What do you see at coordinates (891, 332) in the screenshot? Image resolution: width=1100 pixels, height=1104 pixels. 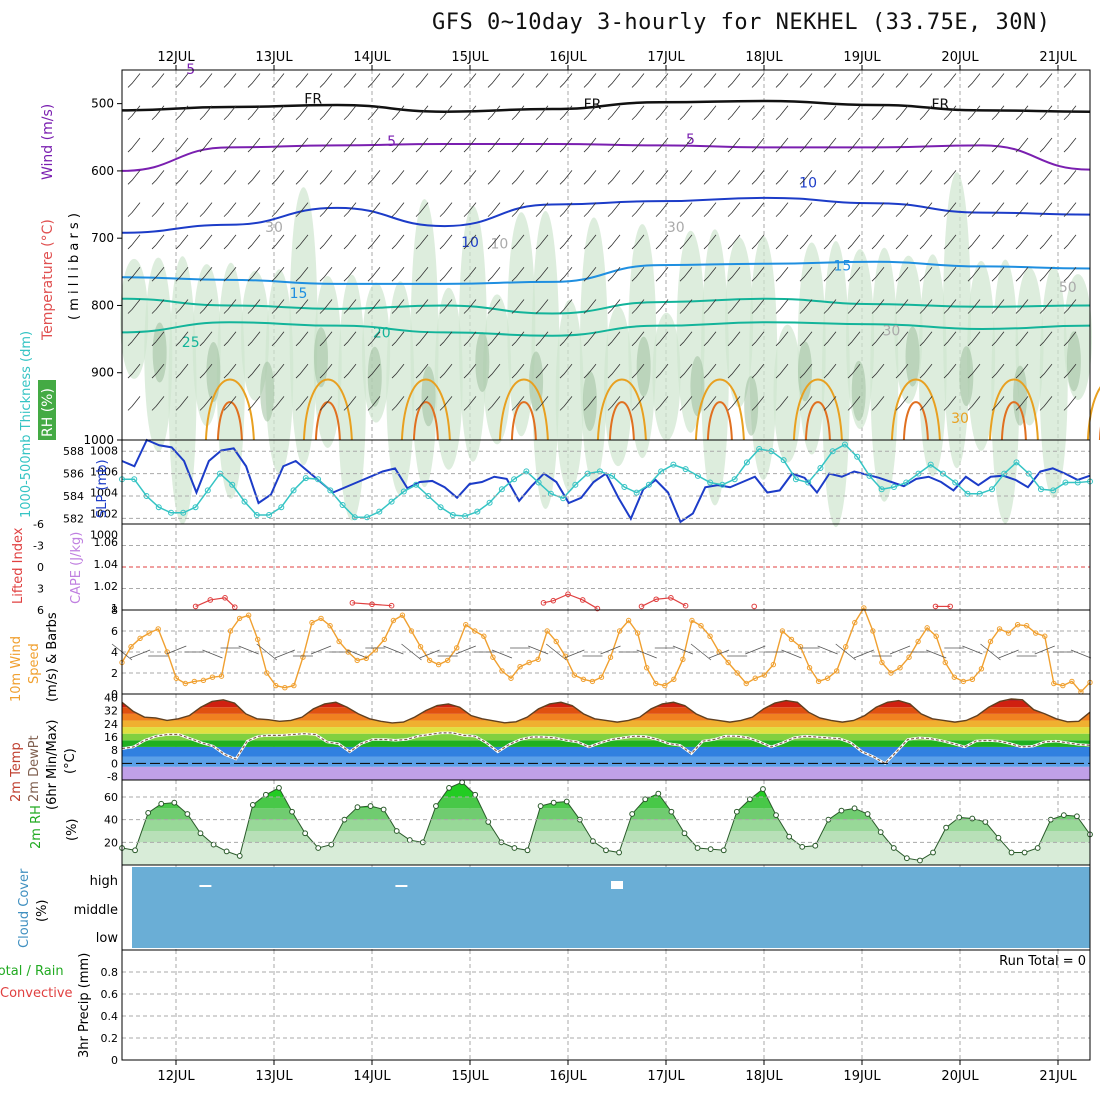 I see `contour-label: 30` at bounding box center [891, 332].